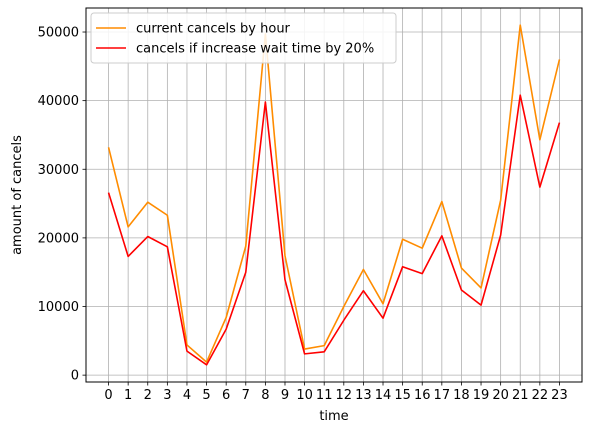 The width and height of the screenshot is (589, 432). What do you see at coordinates (246, 395) in the screenshot?
I see `x-tick-label: 7` at bounding box center [246, 395].